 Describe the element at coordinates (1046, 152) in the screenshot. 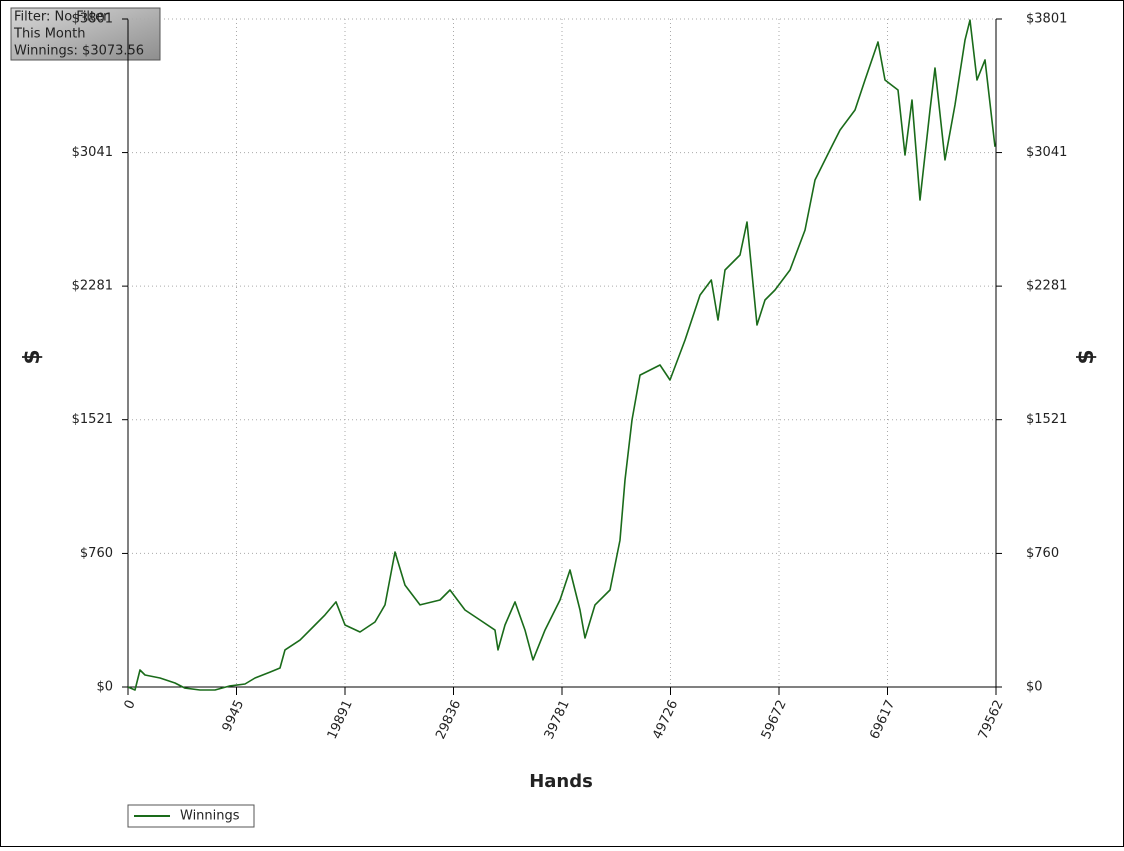

I see `y2-tick-label: $3041` at that location.